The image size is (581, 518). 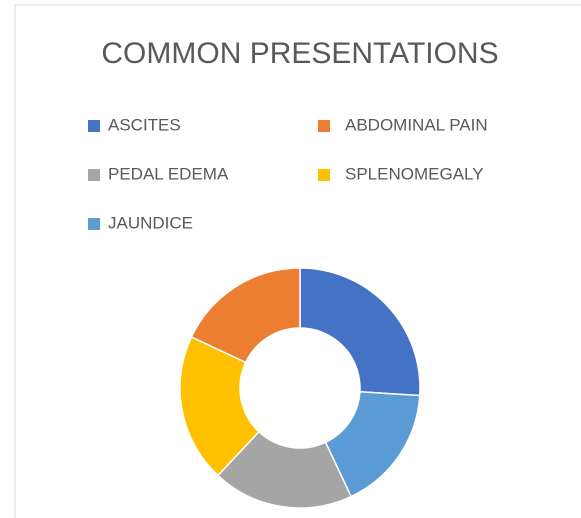 What do you see at coordinates (414, 173) in the screenshot?
I see `legend-label: SPLENOMEGALY` at bounding box center [414, 173].